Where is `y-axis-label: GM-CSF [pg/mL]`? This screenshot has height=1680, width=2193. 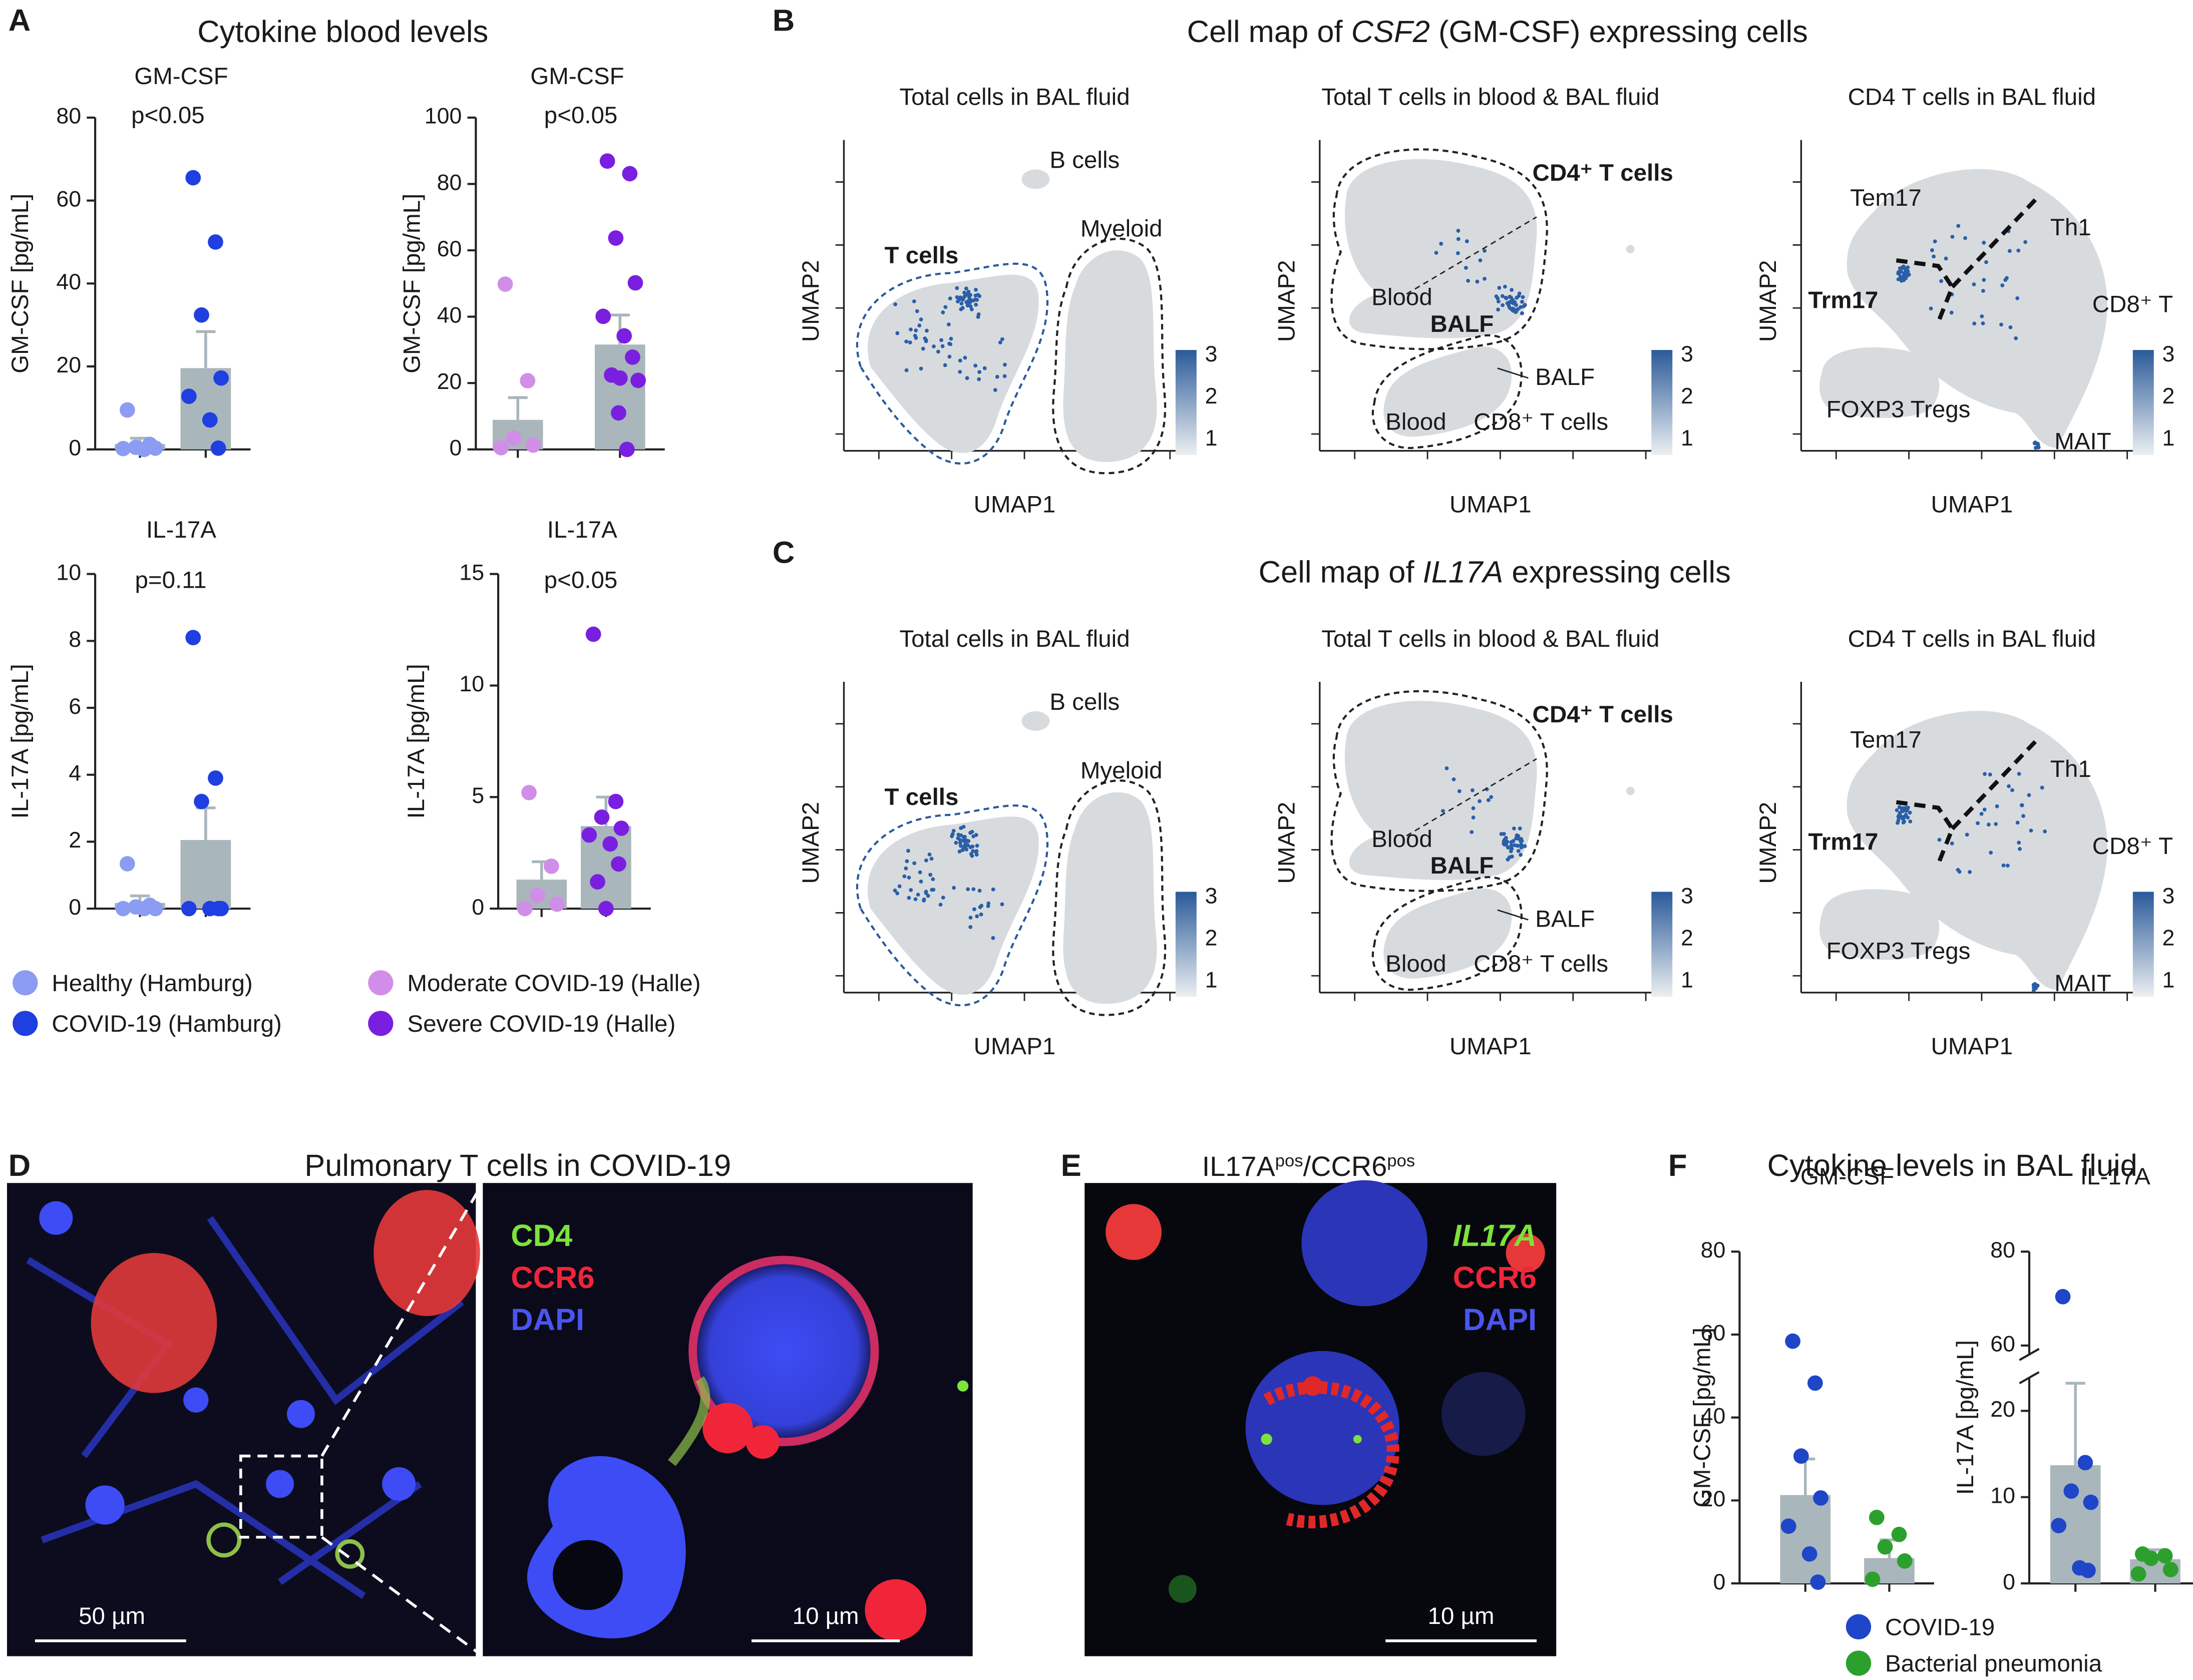 y-axis-label: GM-CSF [pg/mL] is located at coordinates (412, 284).